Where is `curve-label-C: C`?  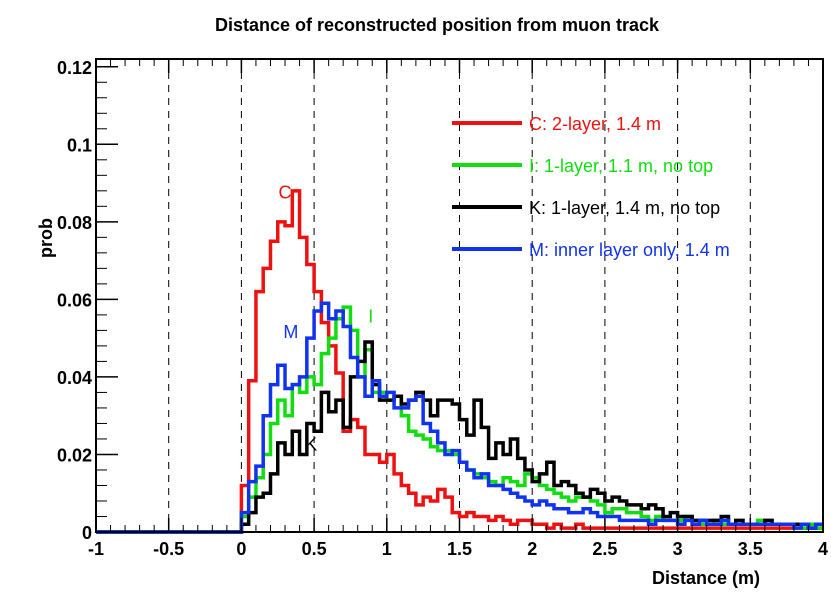
curve-label-C: C is located at coordinates (285, 193).